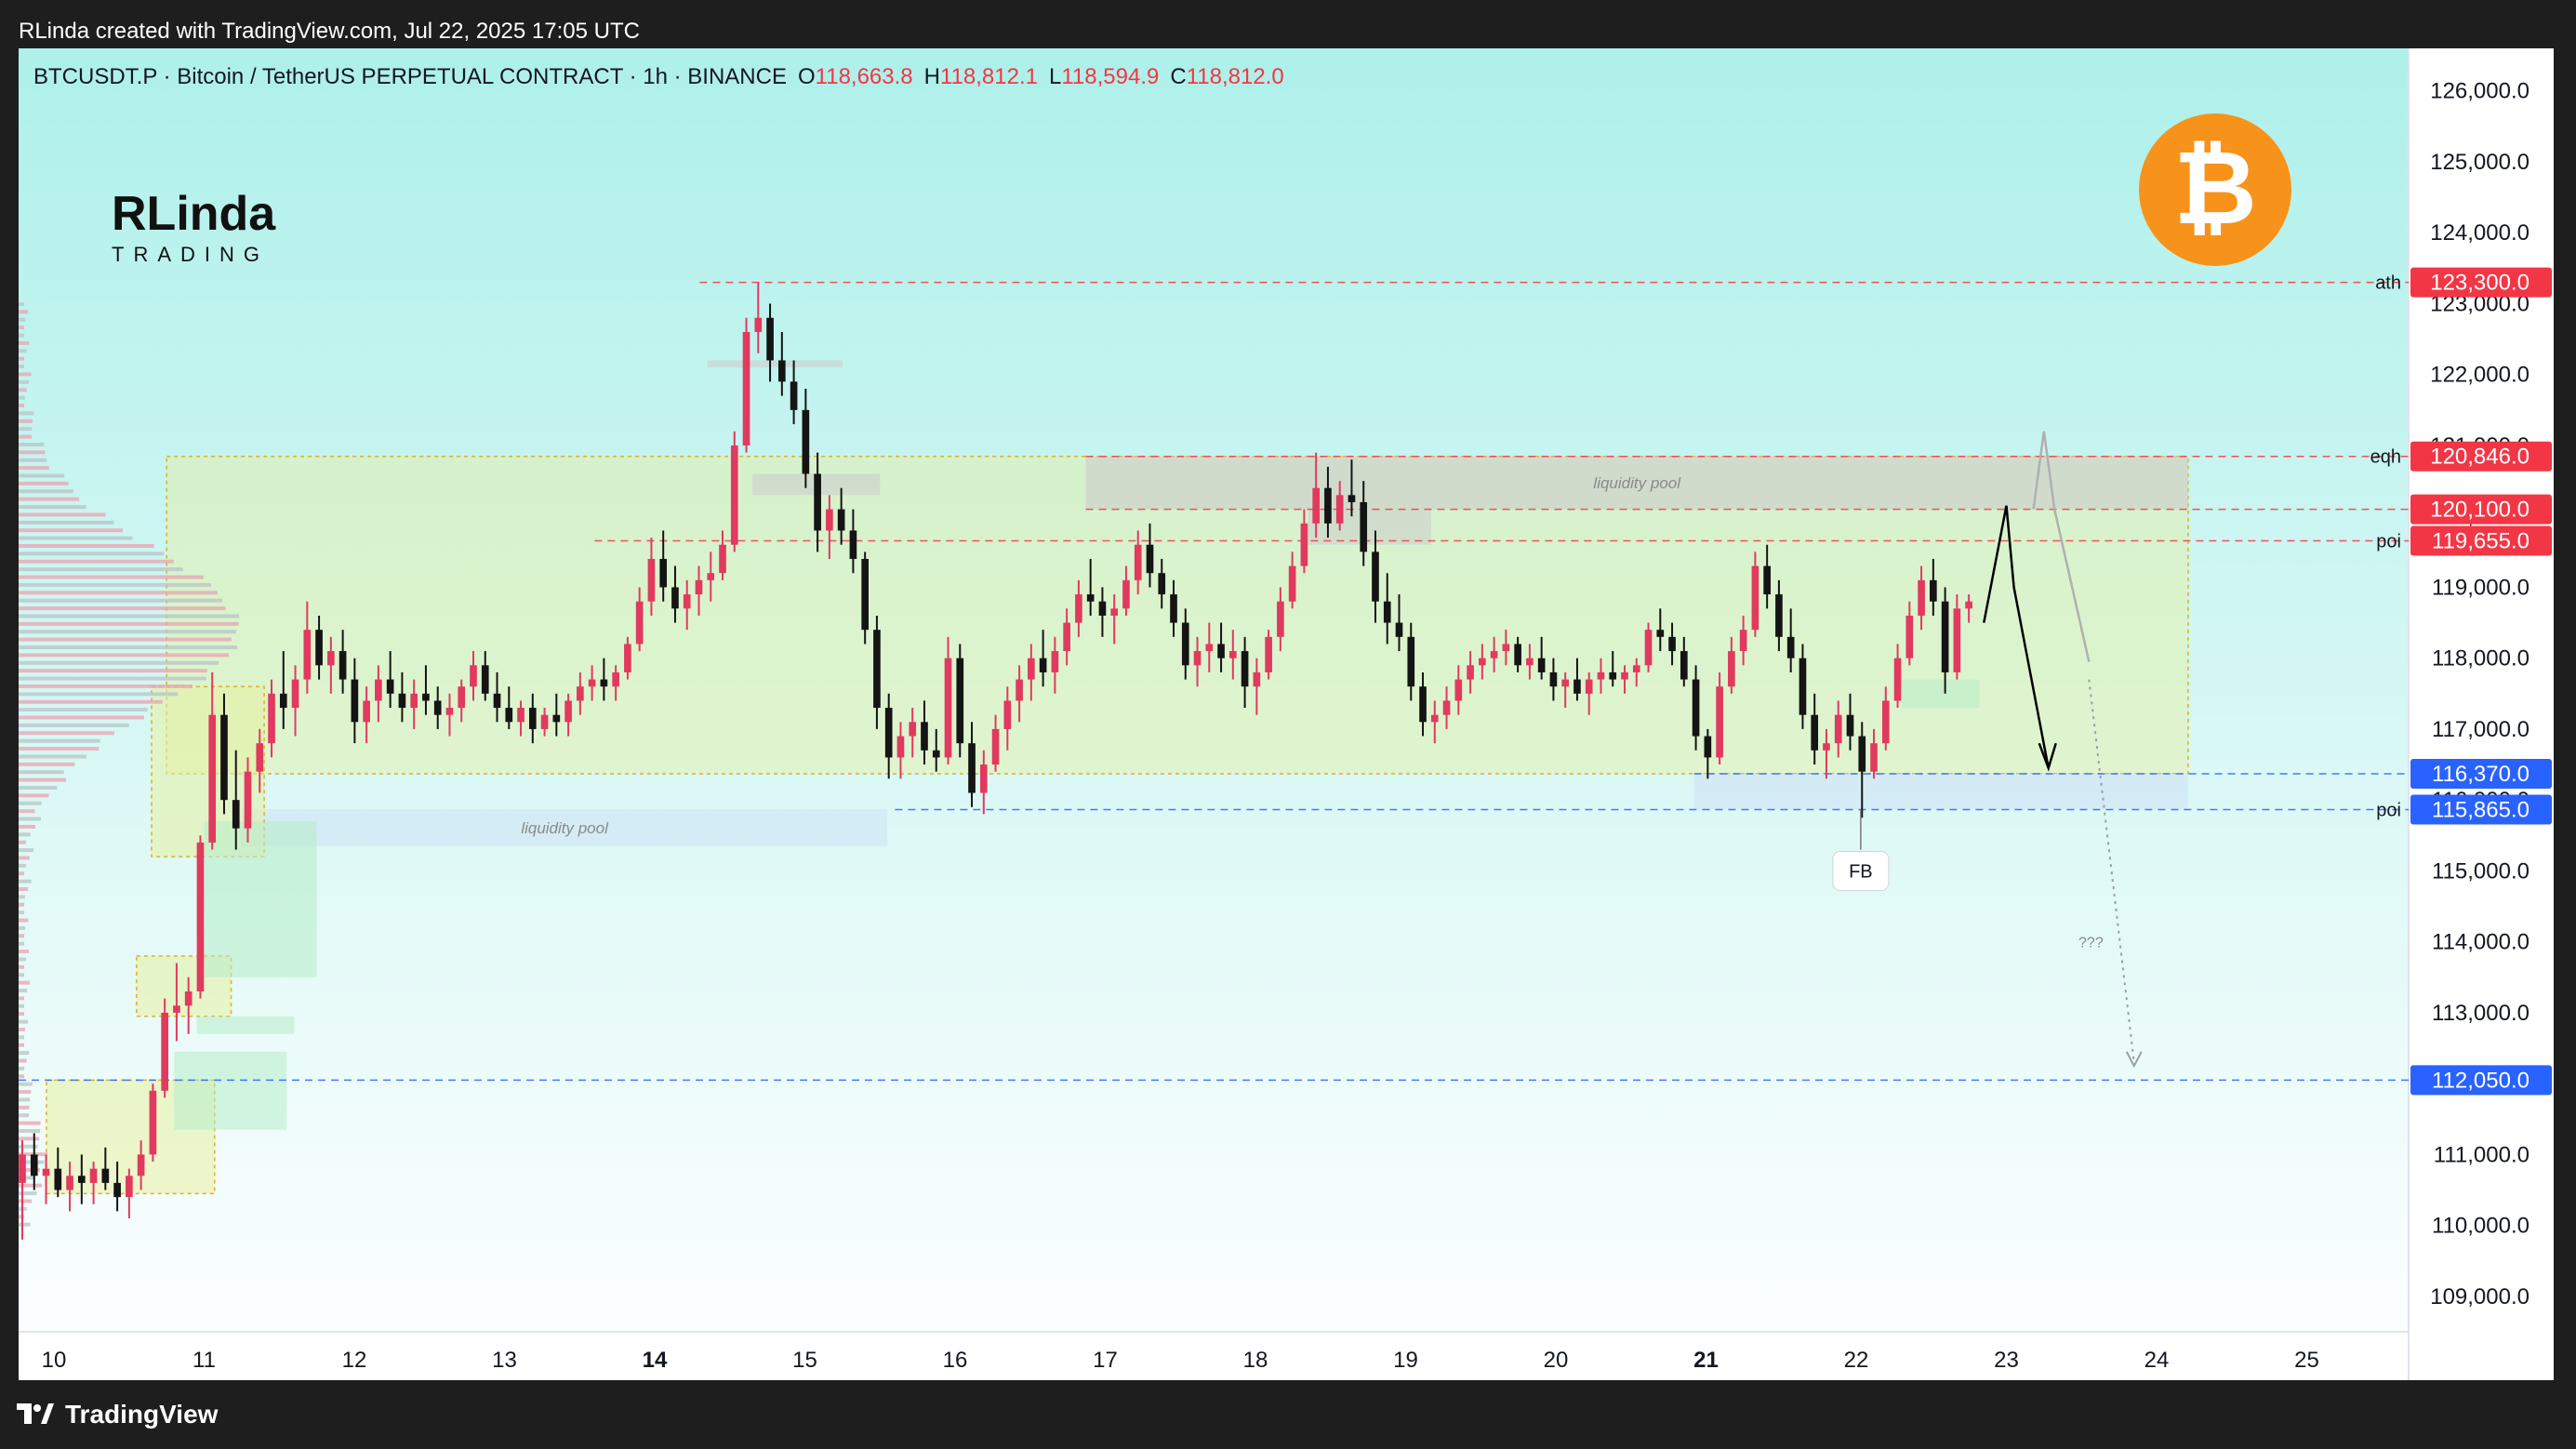 This screenshot has width=2576, height=1449. Describe the element at coordinates (1940, 694) in the screenshot. I see `retest-zone` at that location.